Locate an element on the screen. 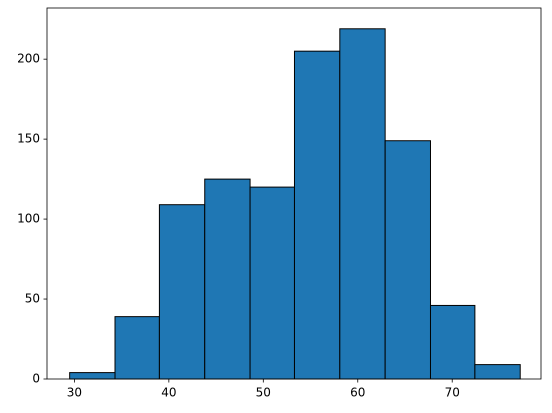  x-tick-label: 70 is located at coordinates (452, 393).